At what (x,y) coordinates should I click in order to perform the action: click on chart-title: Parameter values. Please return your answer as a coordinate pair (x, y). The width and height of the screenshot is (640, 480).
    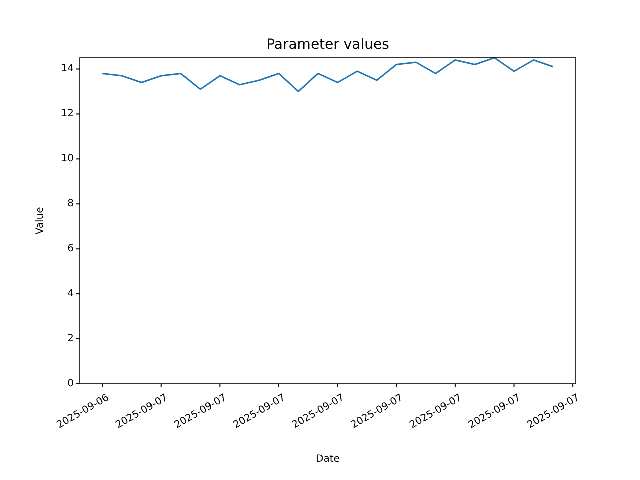
    Looking at the image, I should click on (328, 45).